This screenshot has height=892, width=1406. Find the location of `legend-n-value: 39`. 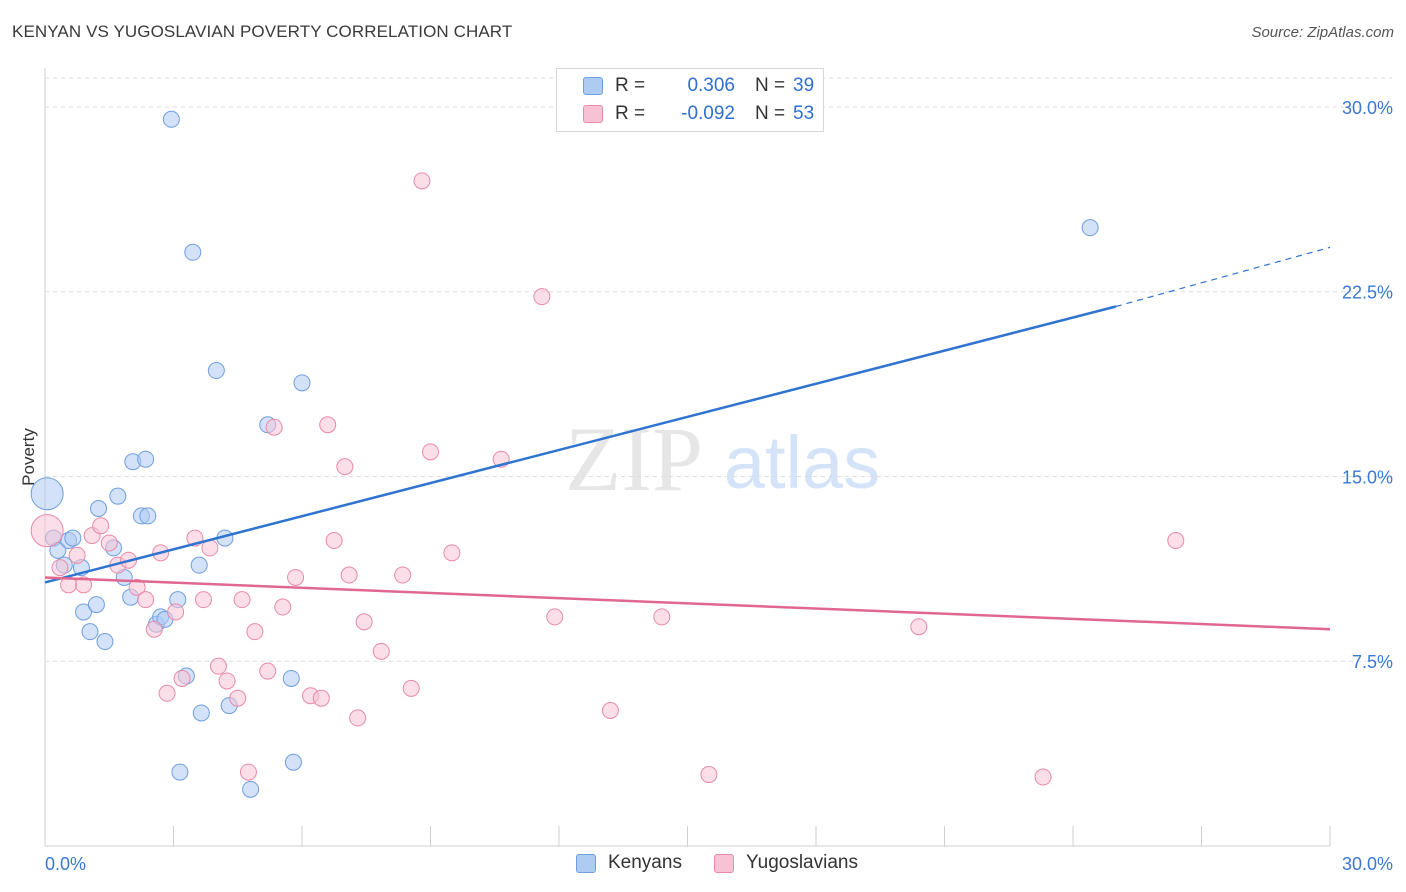

legend-n-value: 39 is located at coordinates (804, 85).